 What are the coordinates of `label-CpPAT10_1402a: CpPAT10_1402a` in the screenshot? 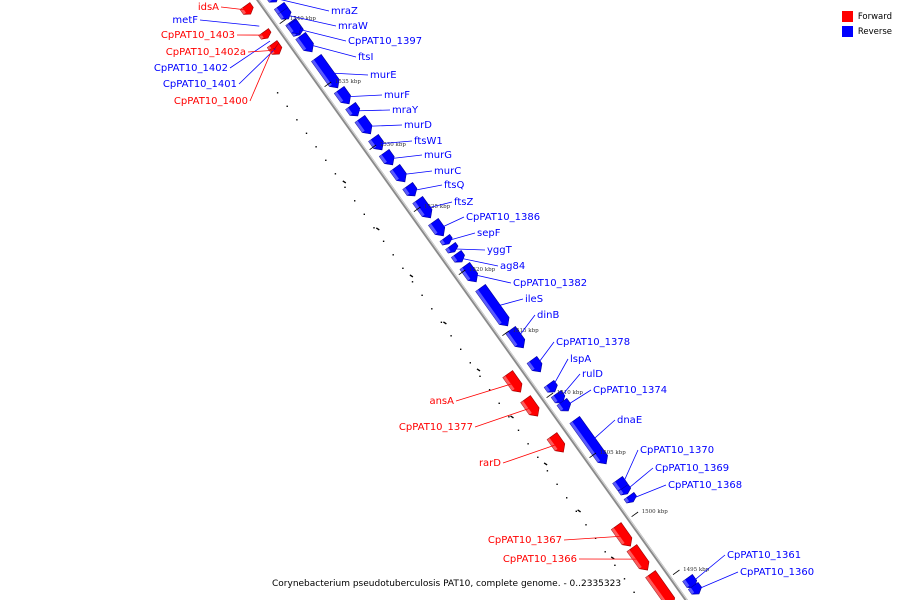 It's located at (206, 52).